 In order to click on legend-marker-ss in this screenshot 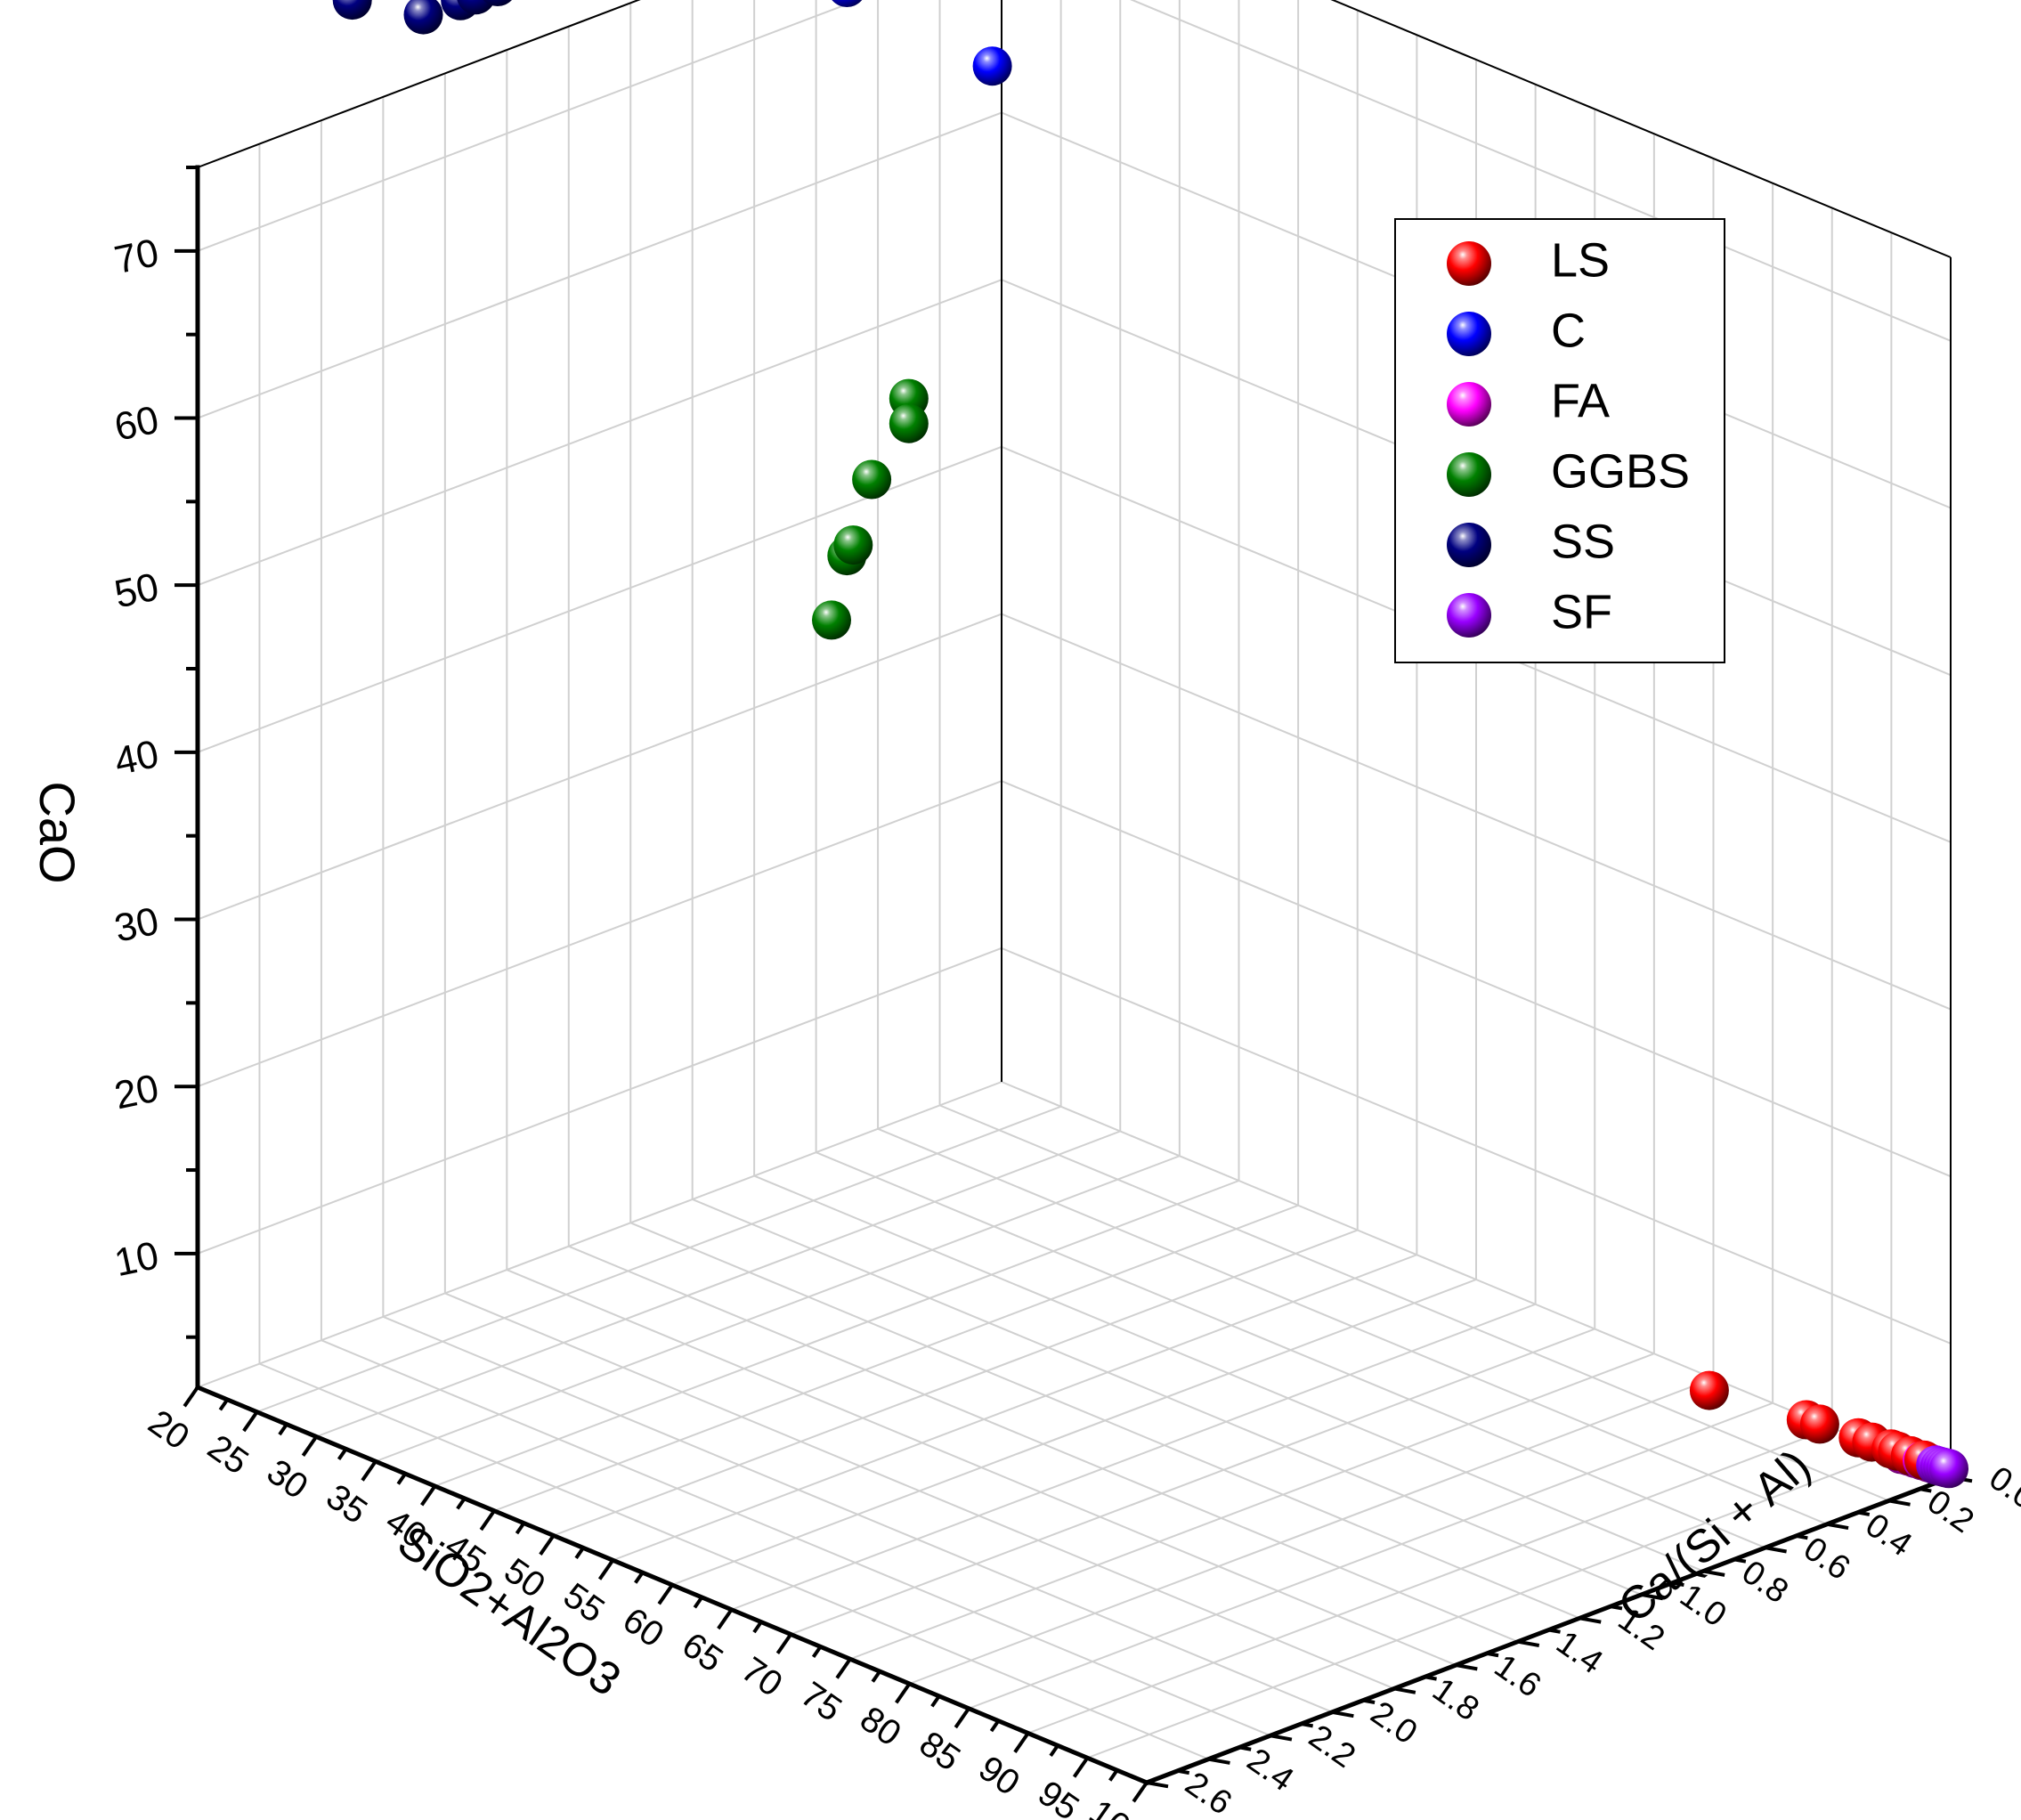, I will do `click(1469, 545)`.